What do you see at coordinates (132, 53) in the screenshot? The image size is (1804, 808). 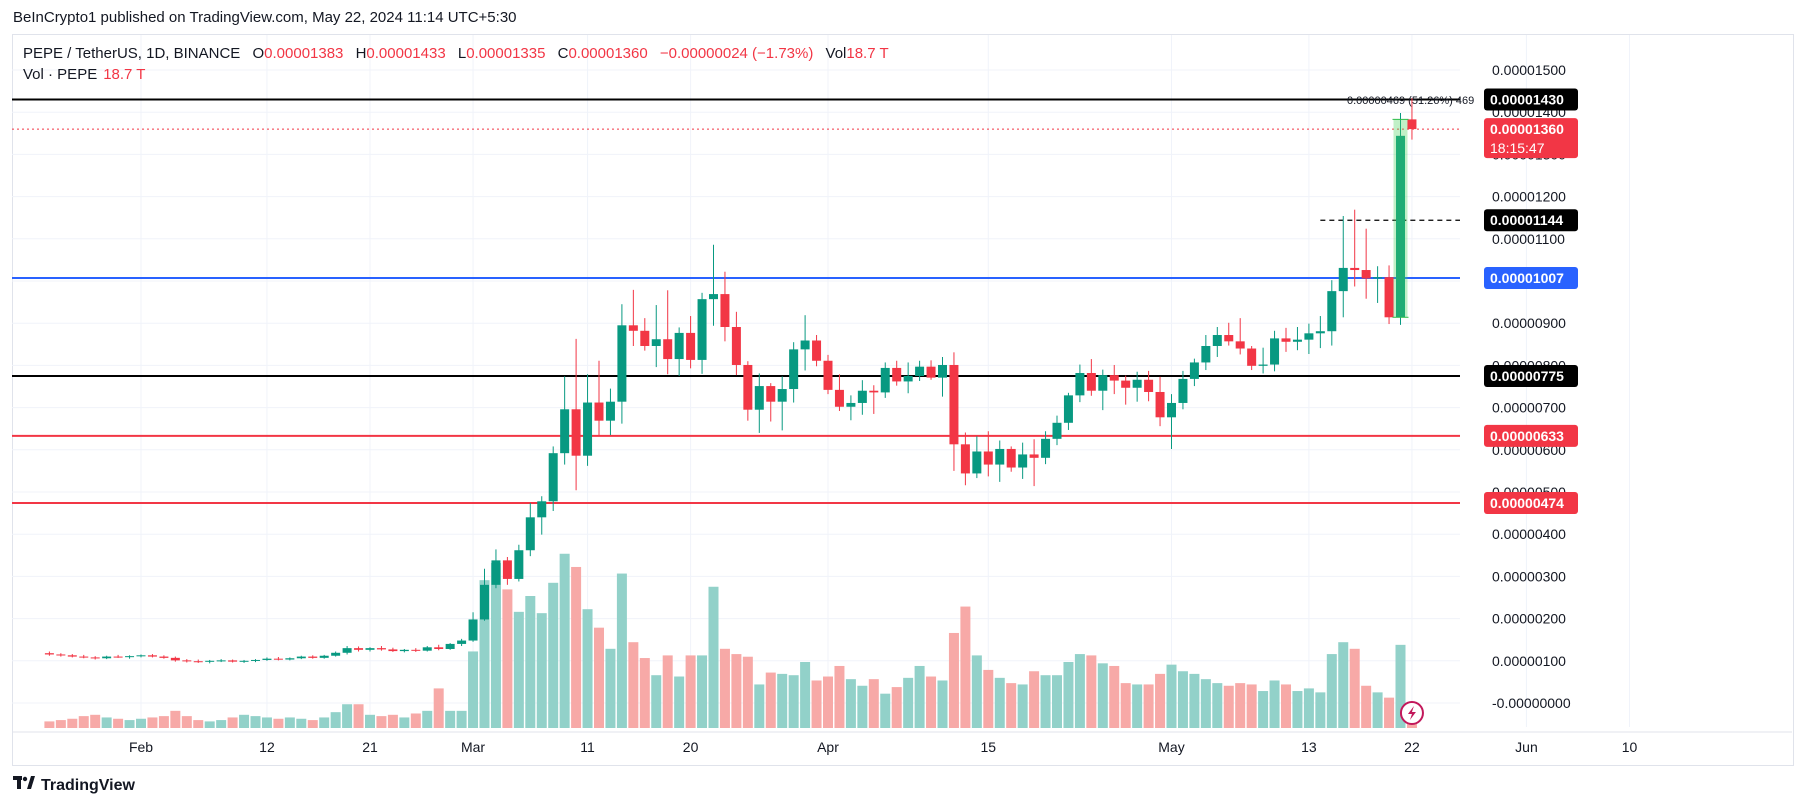 I see `symbol-name: PEPE / TetherUS, 1D, BINANCE` at bounding box center [132, 53].